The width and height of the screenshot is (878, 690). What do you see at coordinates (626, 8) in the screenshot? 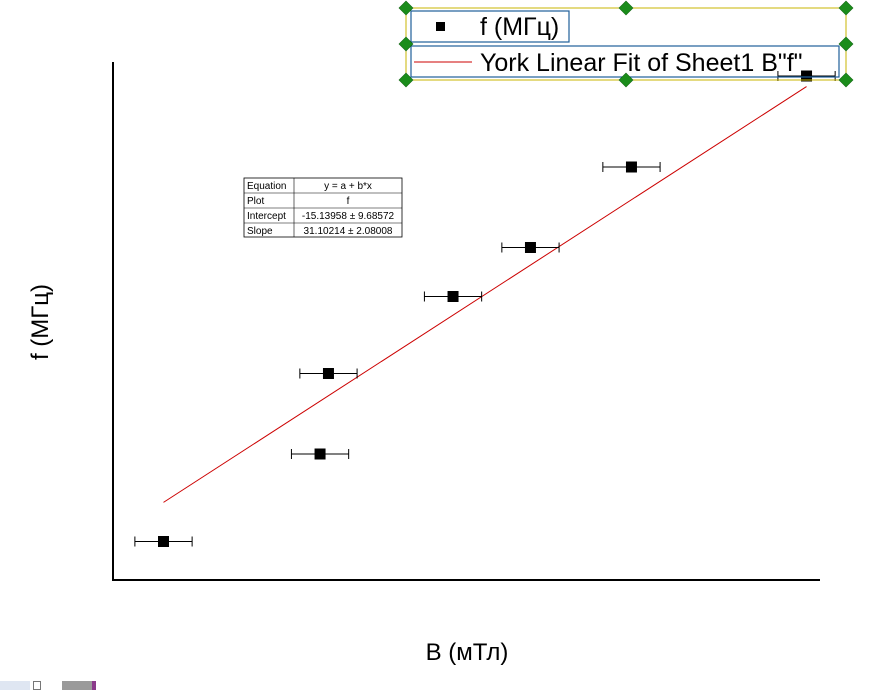
I see `handle-top-center` at bounding box center [626, 8].